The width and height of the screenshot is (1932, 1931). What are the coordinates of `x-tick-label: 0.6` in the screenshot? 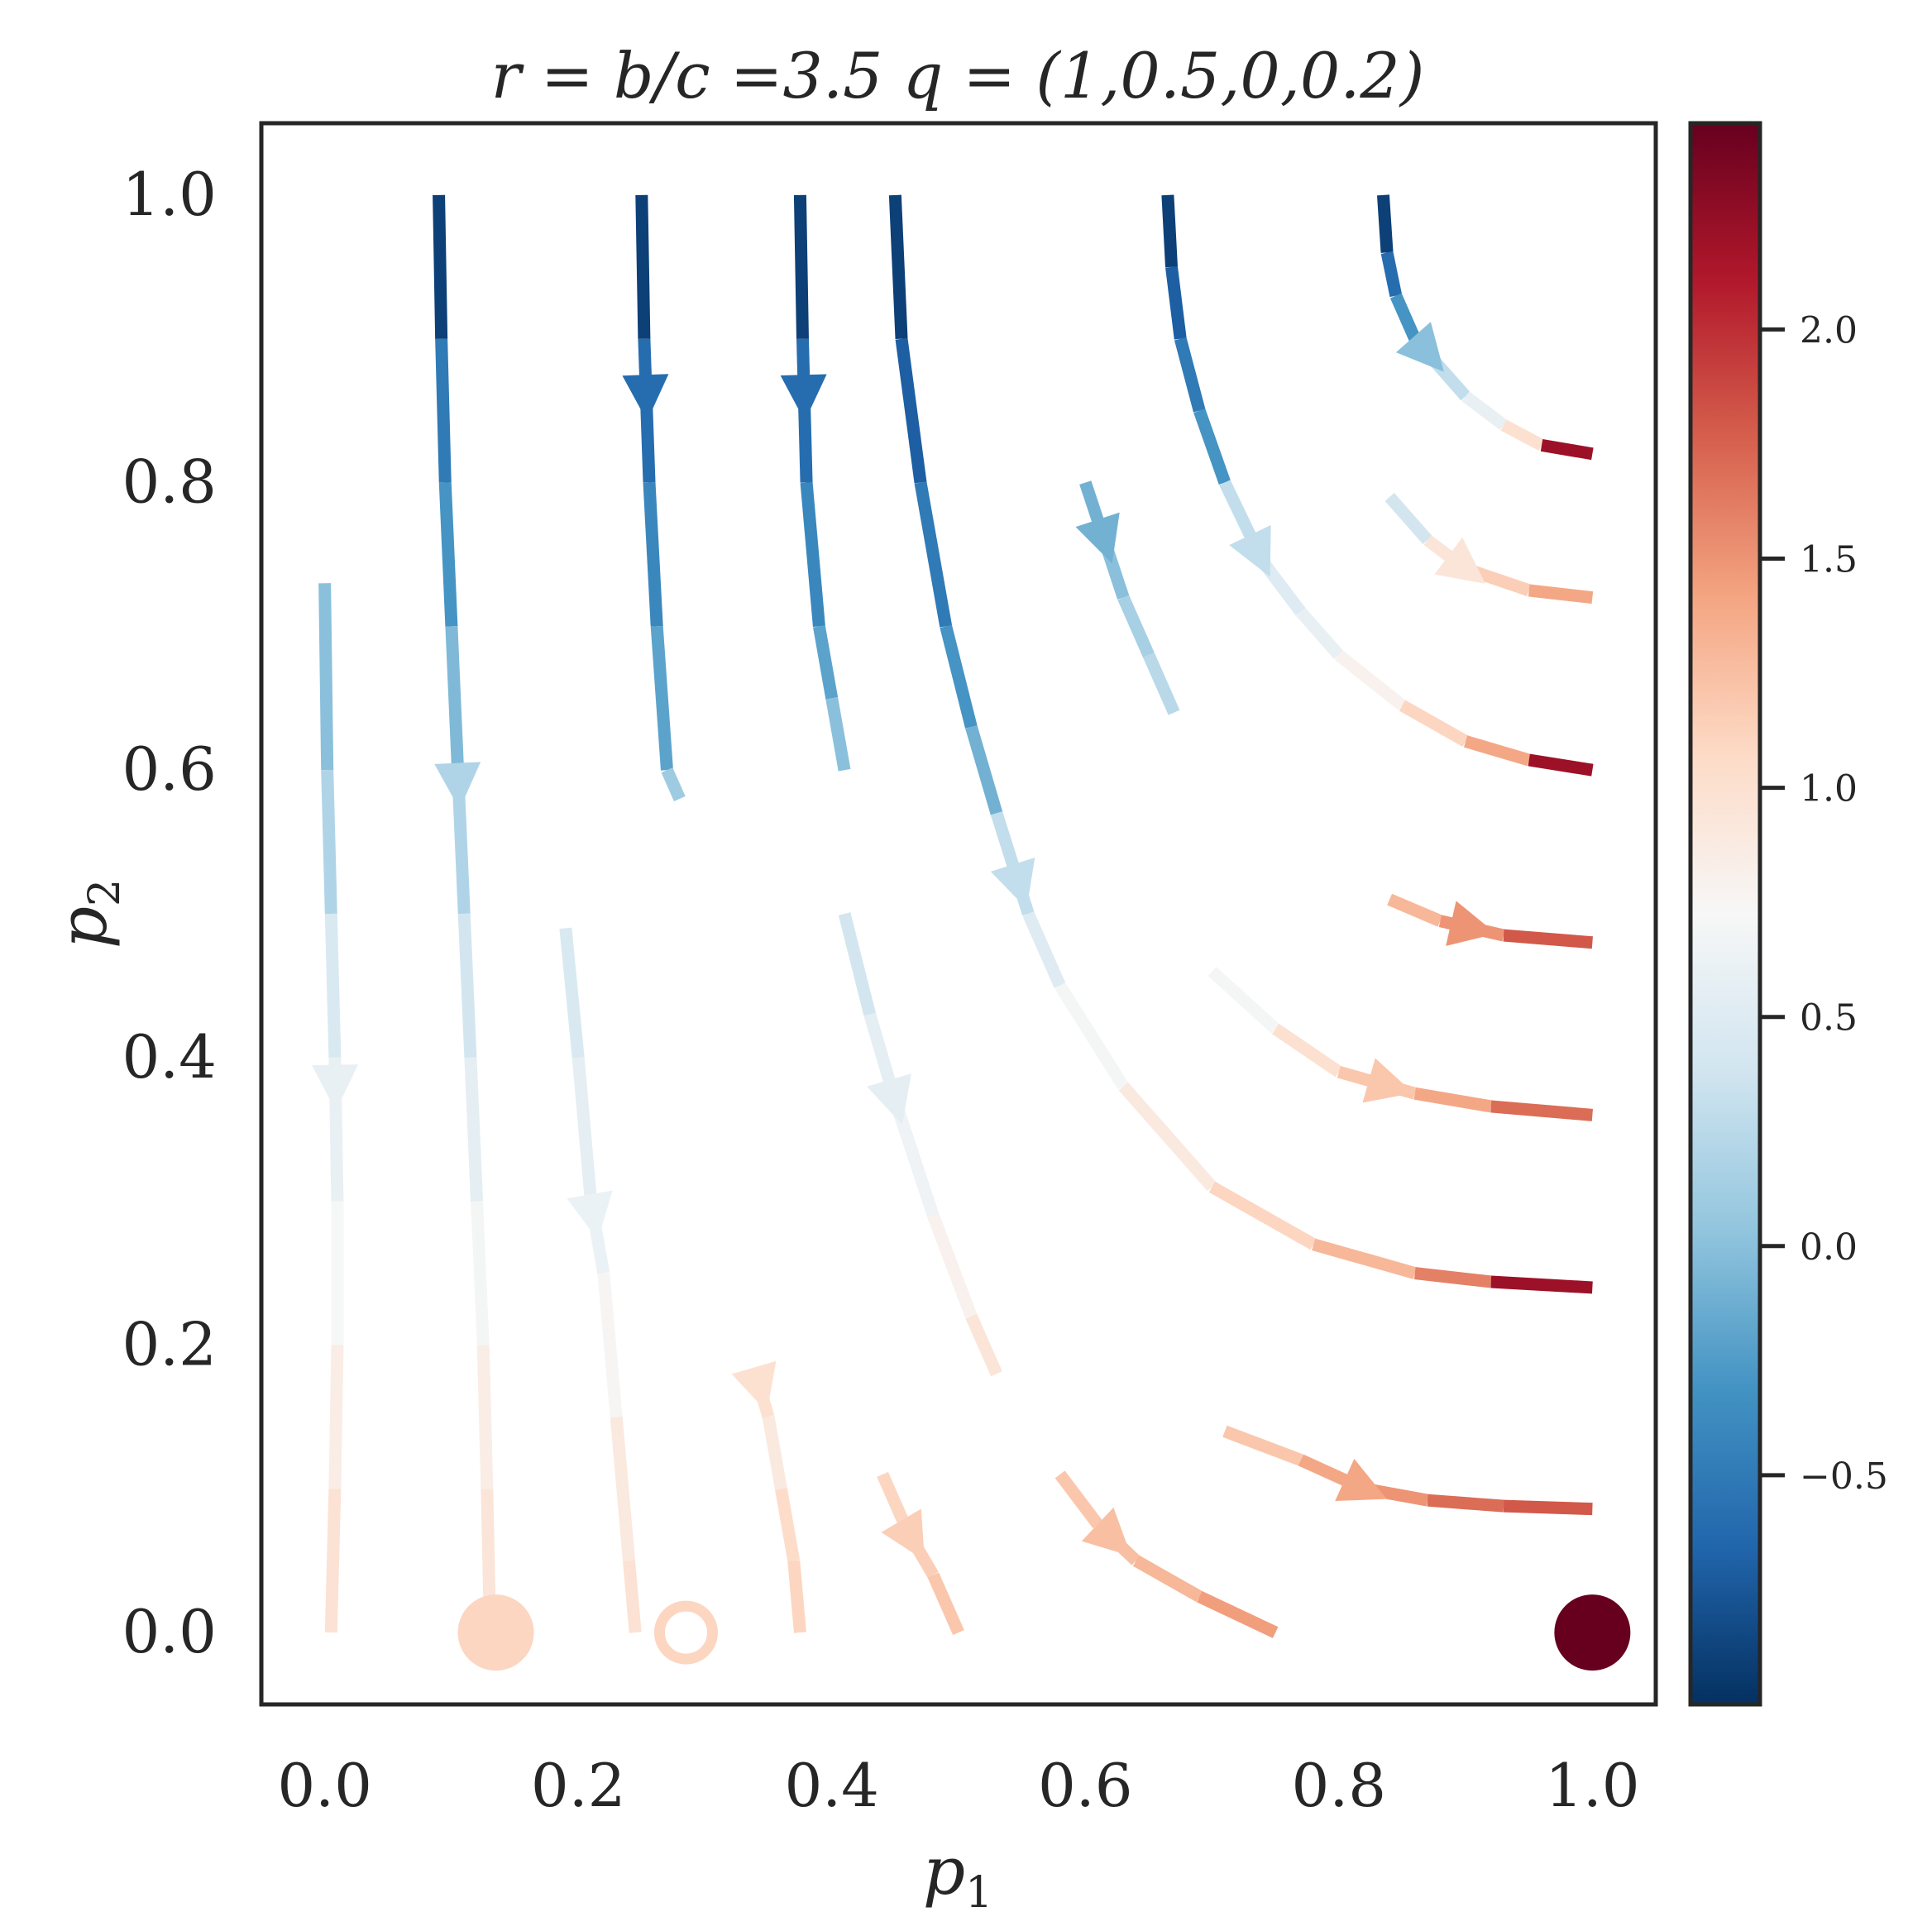 It's located at (1085, 1786).